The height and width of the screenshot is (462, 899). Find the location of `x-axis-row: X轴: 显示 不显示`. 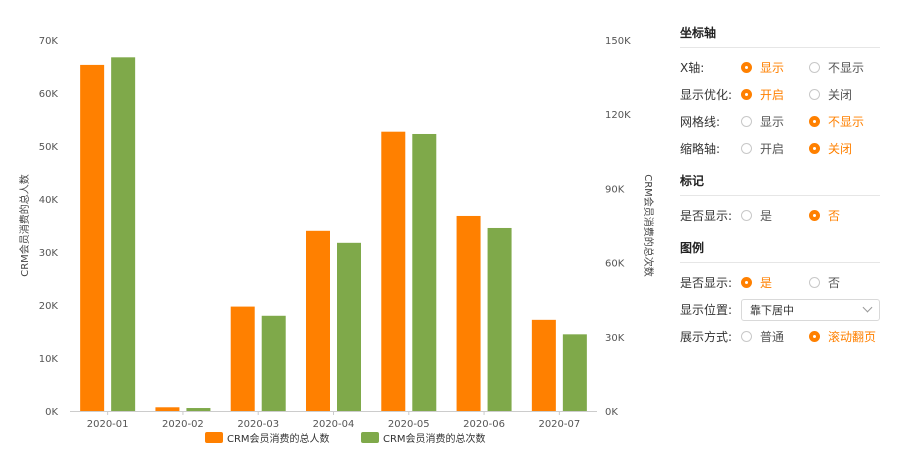

x-axis-row: X轴: 显示 不显示 is located at coordinates (780, 67).